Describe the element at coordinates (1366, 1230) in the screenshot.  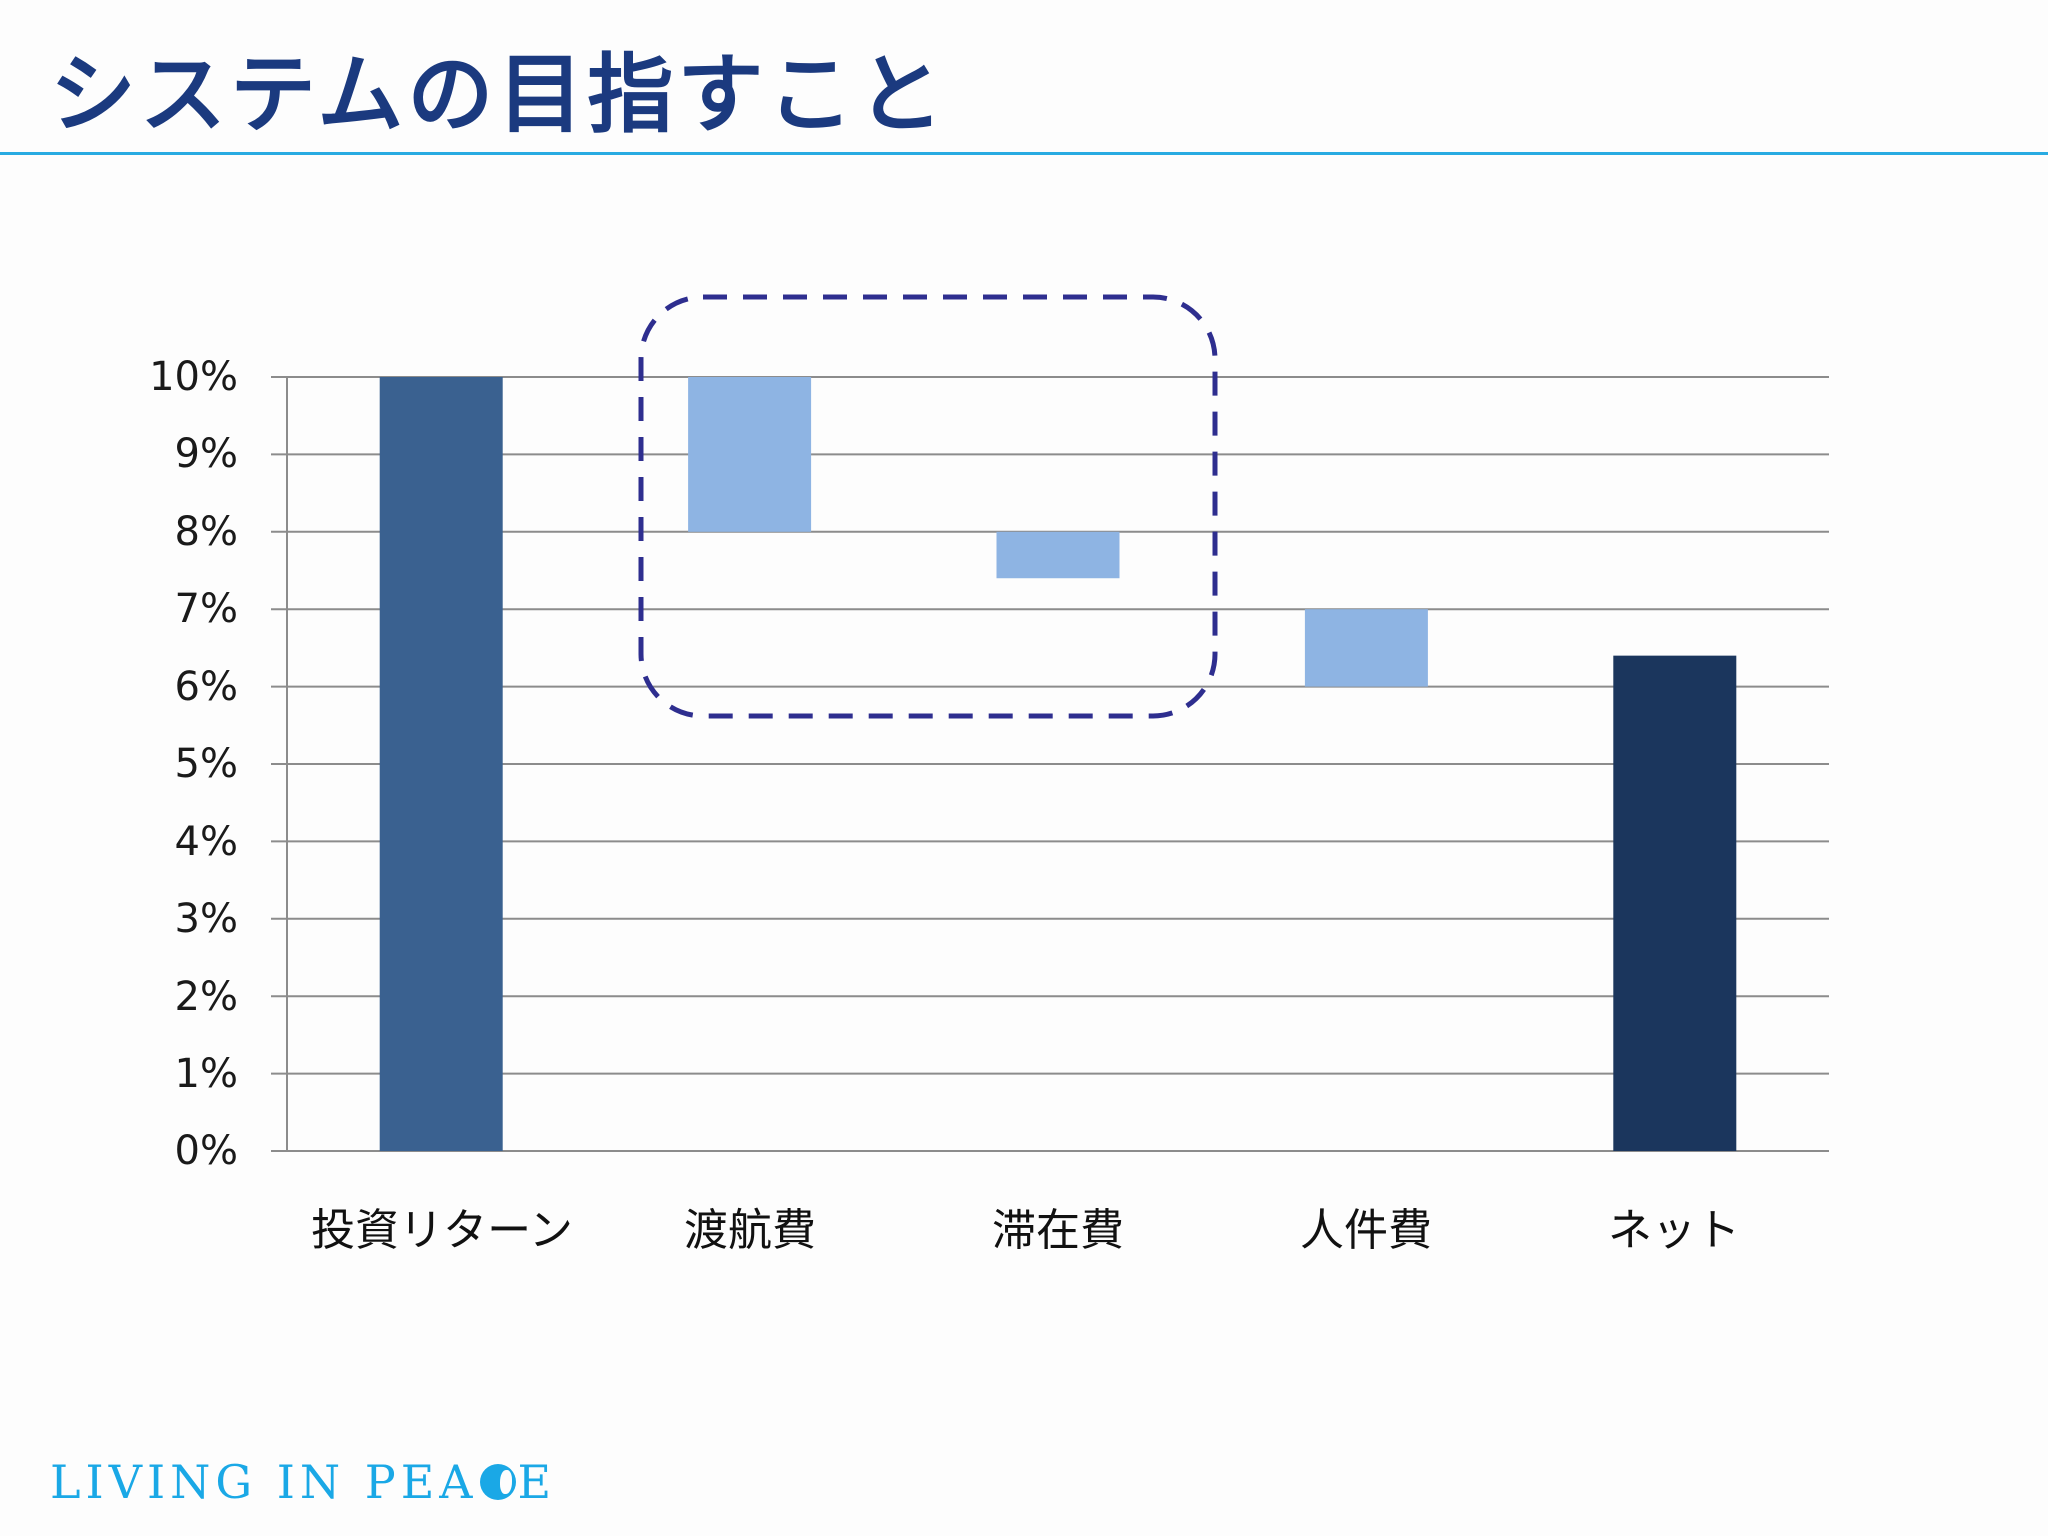
I see `x-category-label: 人件費` at that location.